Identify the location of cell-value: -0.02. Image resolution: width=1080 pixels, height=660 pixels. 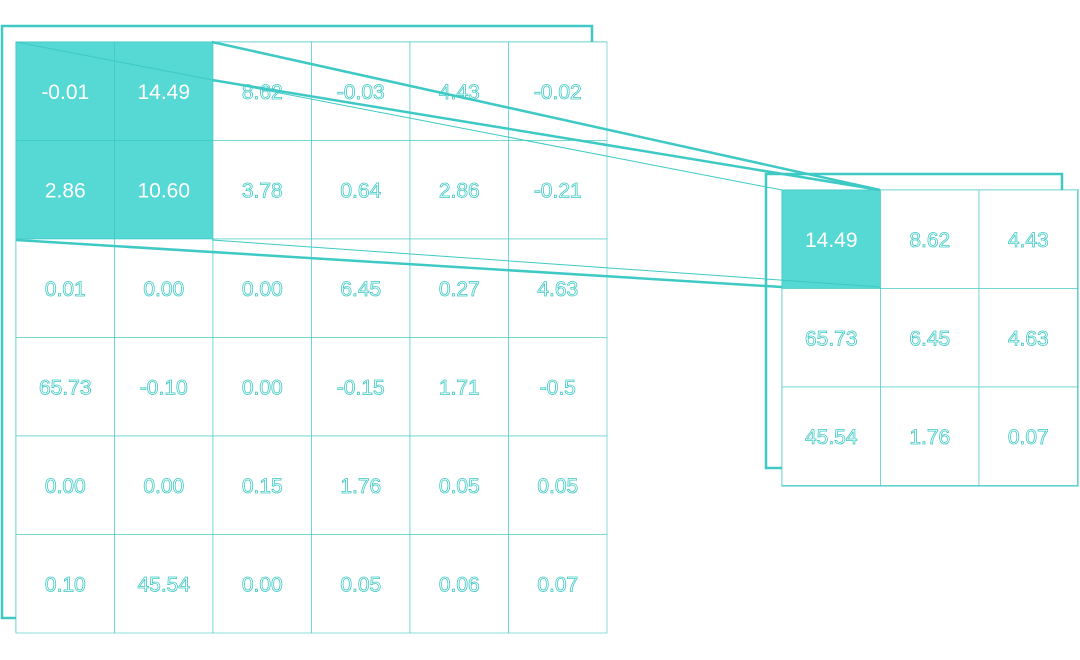
(558, 92).